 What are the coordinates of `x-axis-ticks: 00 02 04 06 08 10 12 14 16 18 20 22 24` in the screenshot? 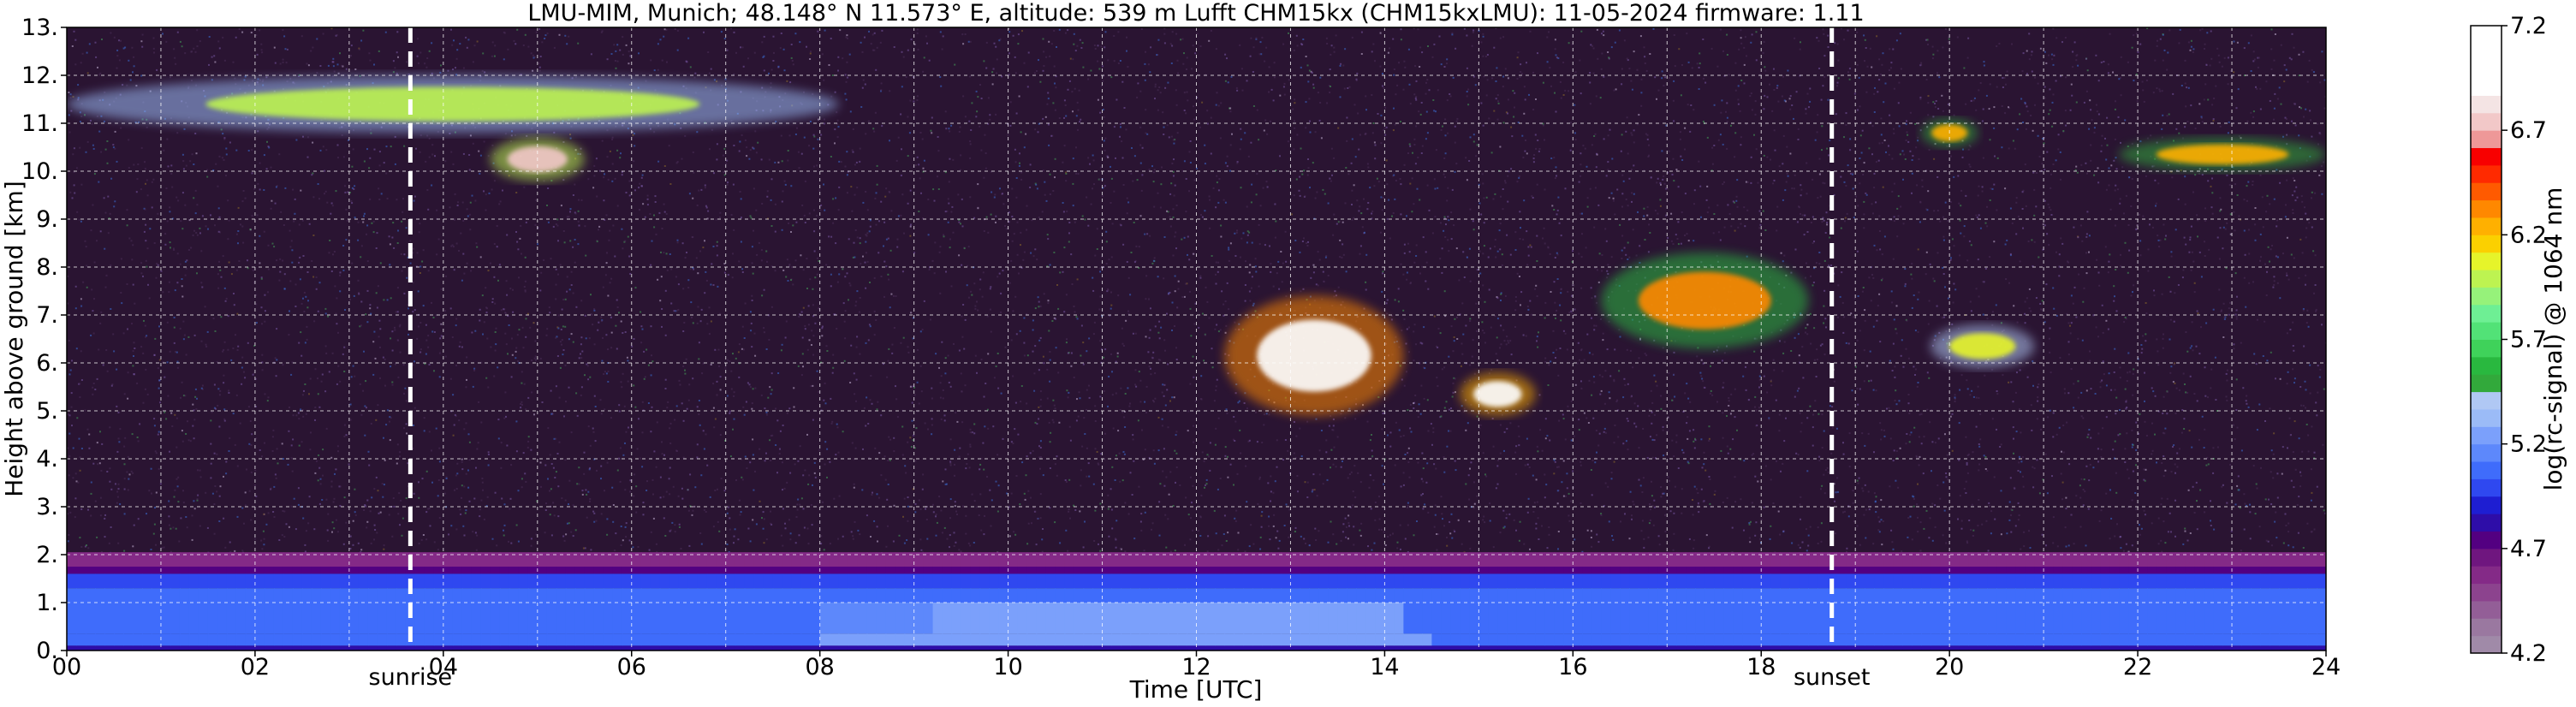 It's located at (1197, 665).